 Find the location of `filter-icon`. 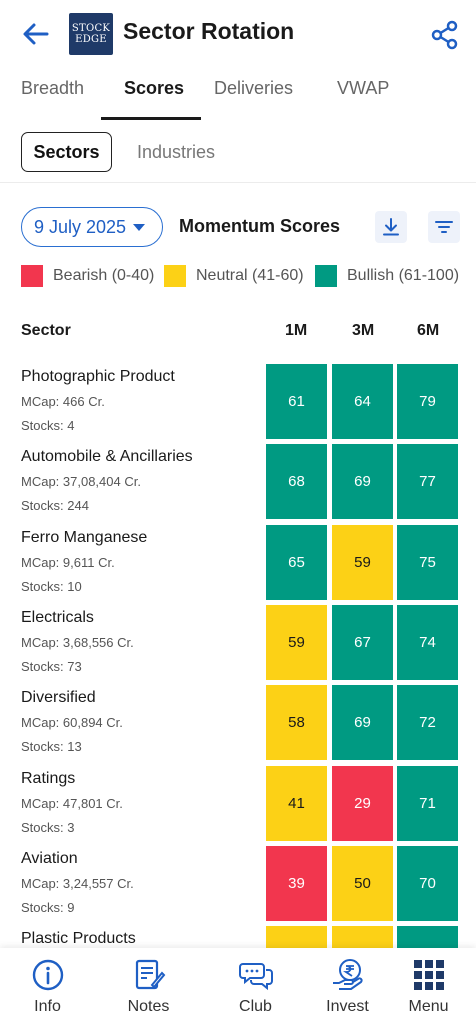

filter-icon is located at coordinates (444, 227).